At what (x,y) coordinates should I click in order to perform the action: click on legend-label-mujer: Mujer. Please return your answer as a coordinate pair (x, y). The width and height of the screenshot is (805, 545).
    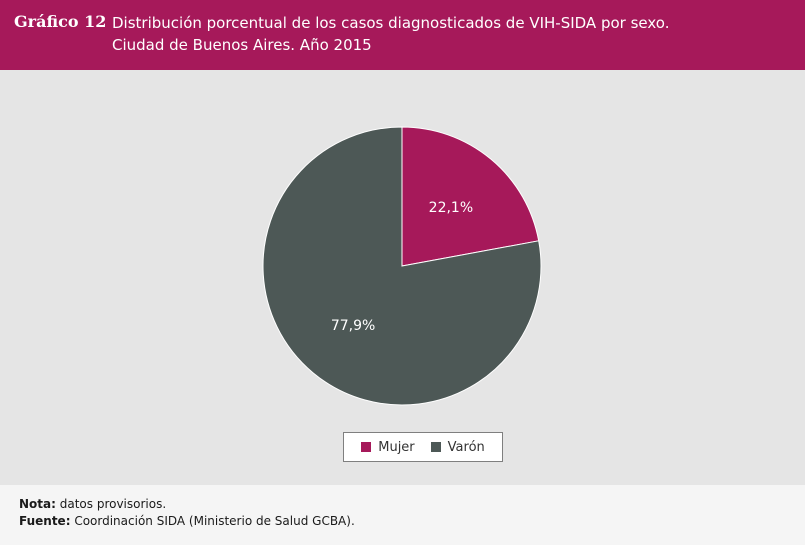
    Looking at the image, I should click on (396, 447).